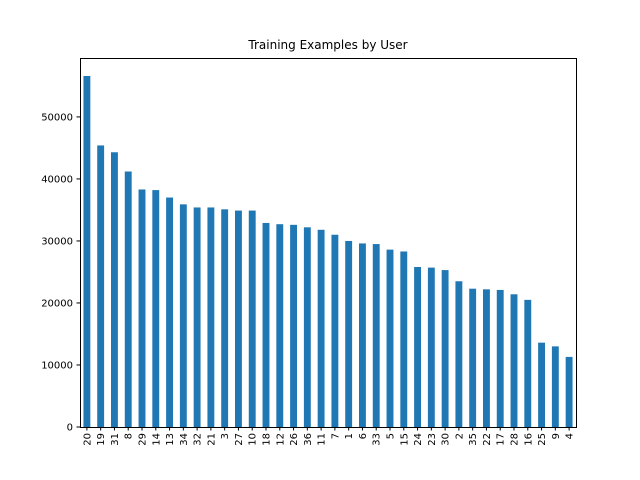 The height and width of the screenshot is (480, 640). I want to click on x-tick-label: 5, so click(391, 436).